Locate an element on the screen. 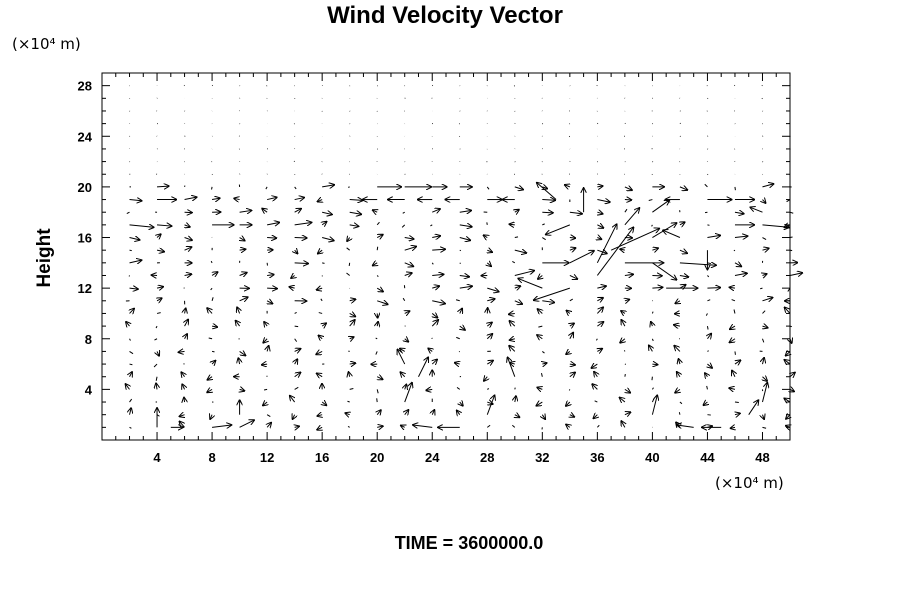 This screenshot has height=600, width=900. x-tick-label: 12 is located at coordinates (267, 457).